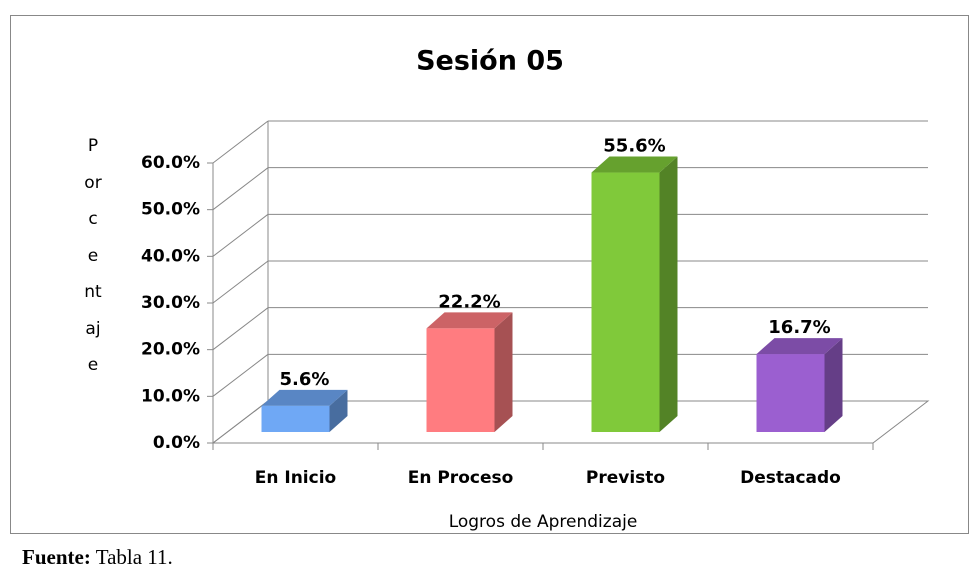 The image size is (979, 570). Describe the element at coordinates (176, 443) in the screenshot. I see `y-tick-label: 0.0%` at that location.